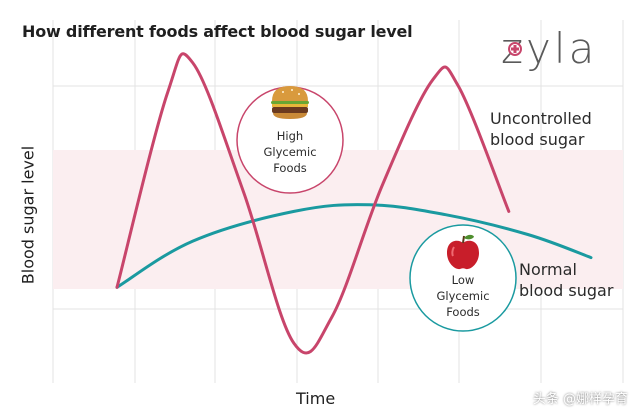 This screenshot has height=415, width=640. I want to click on low-glycemic-label-line: Glycemic, so click(463, 296).